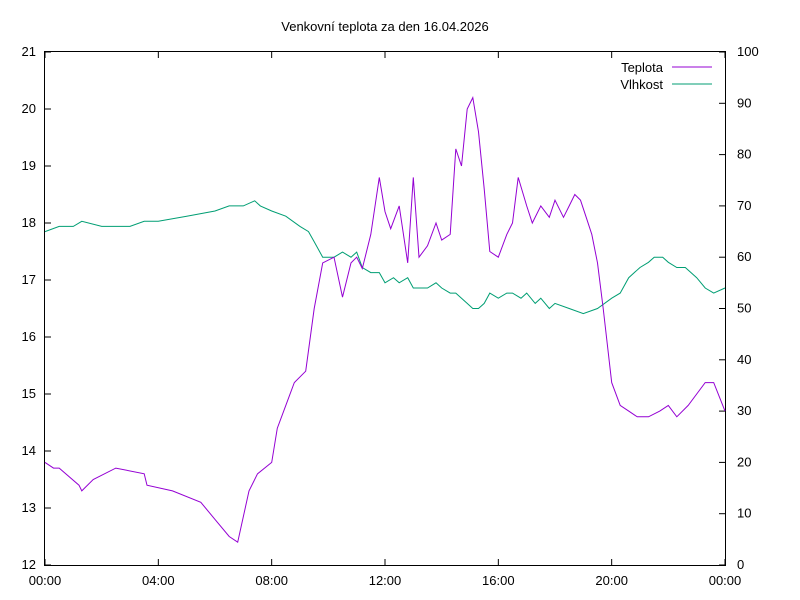 The image size is (800, 600). Describe the element at coordinates (744, 308) in the screenshot. I see `y-right-tick-label: 50` at that location.